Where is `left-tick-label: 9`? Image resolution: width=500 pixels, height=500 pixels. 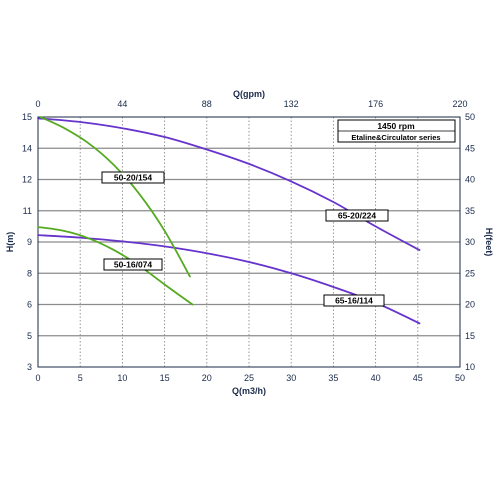 left-tick-label: 9 is located at coordinates (29, 242).